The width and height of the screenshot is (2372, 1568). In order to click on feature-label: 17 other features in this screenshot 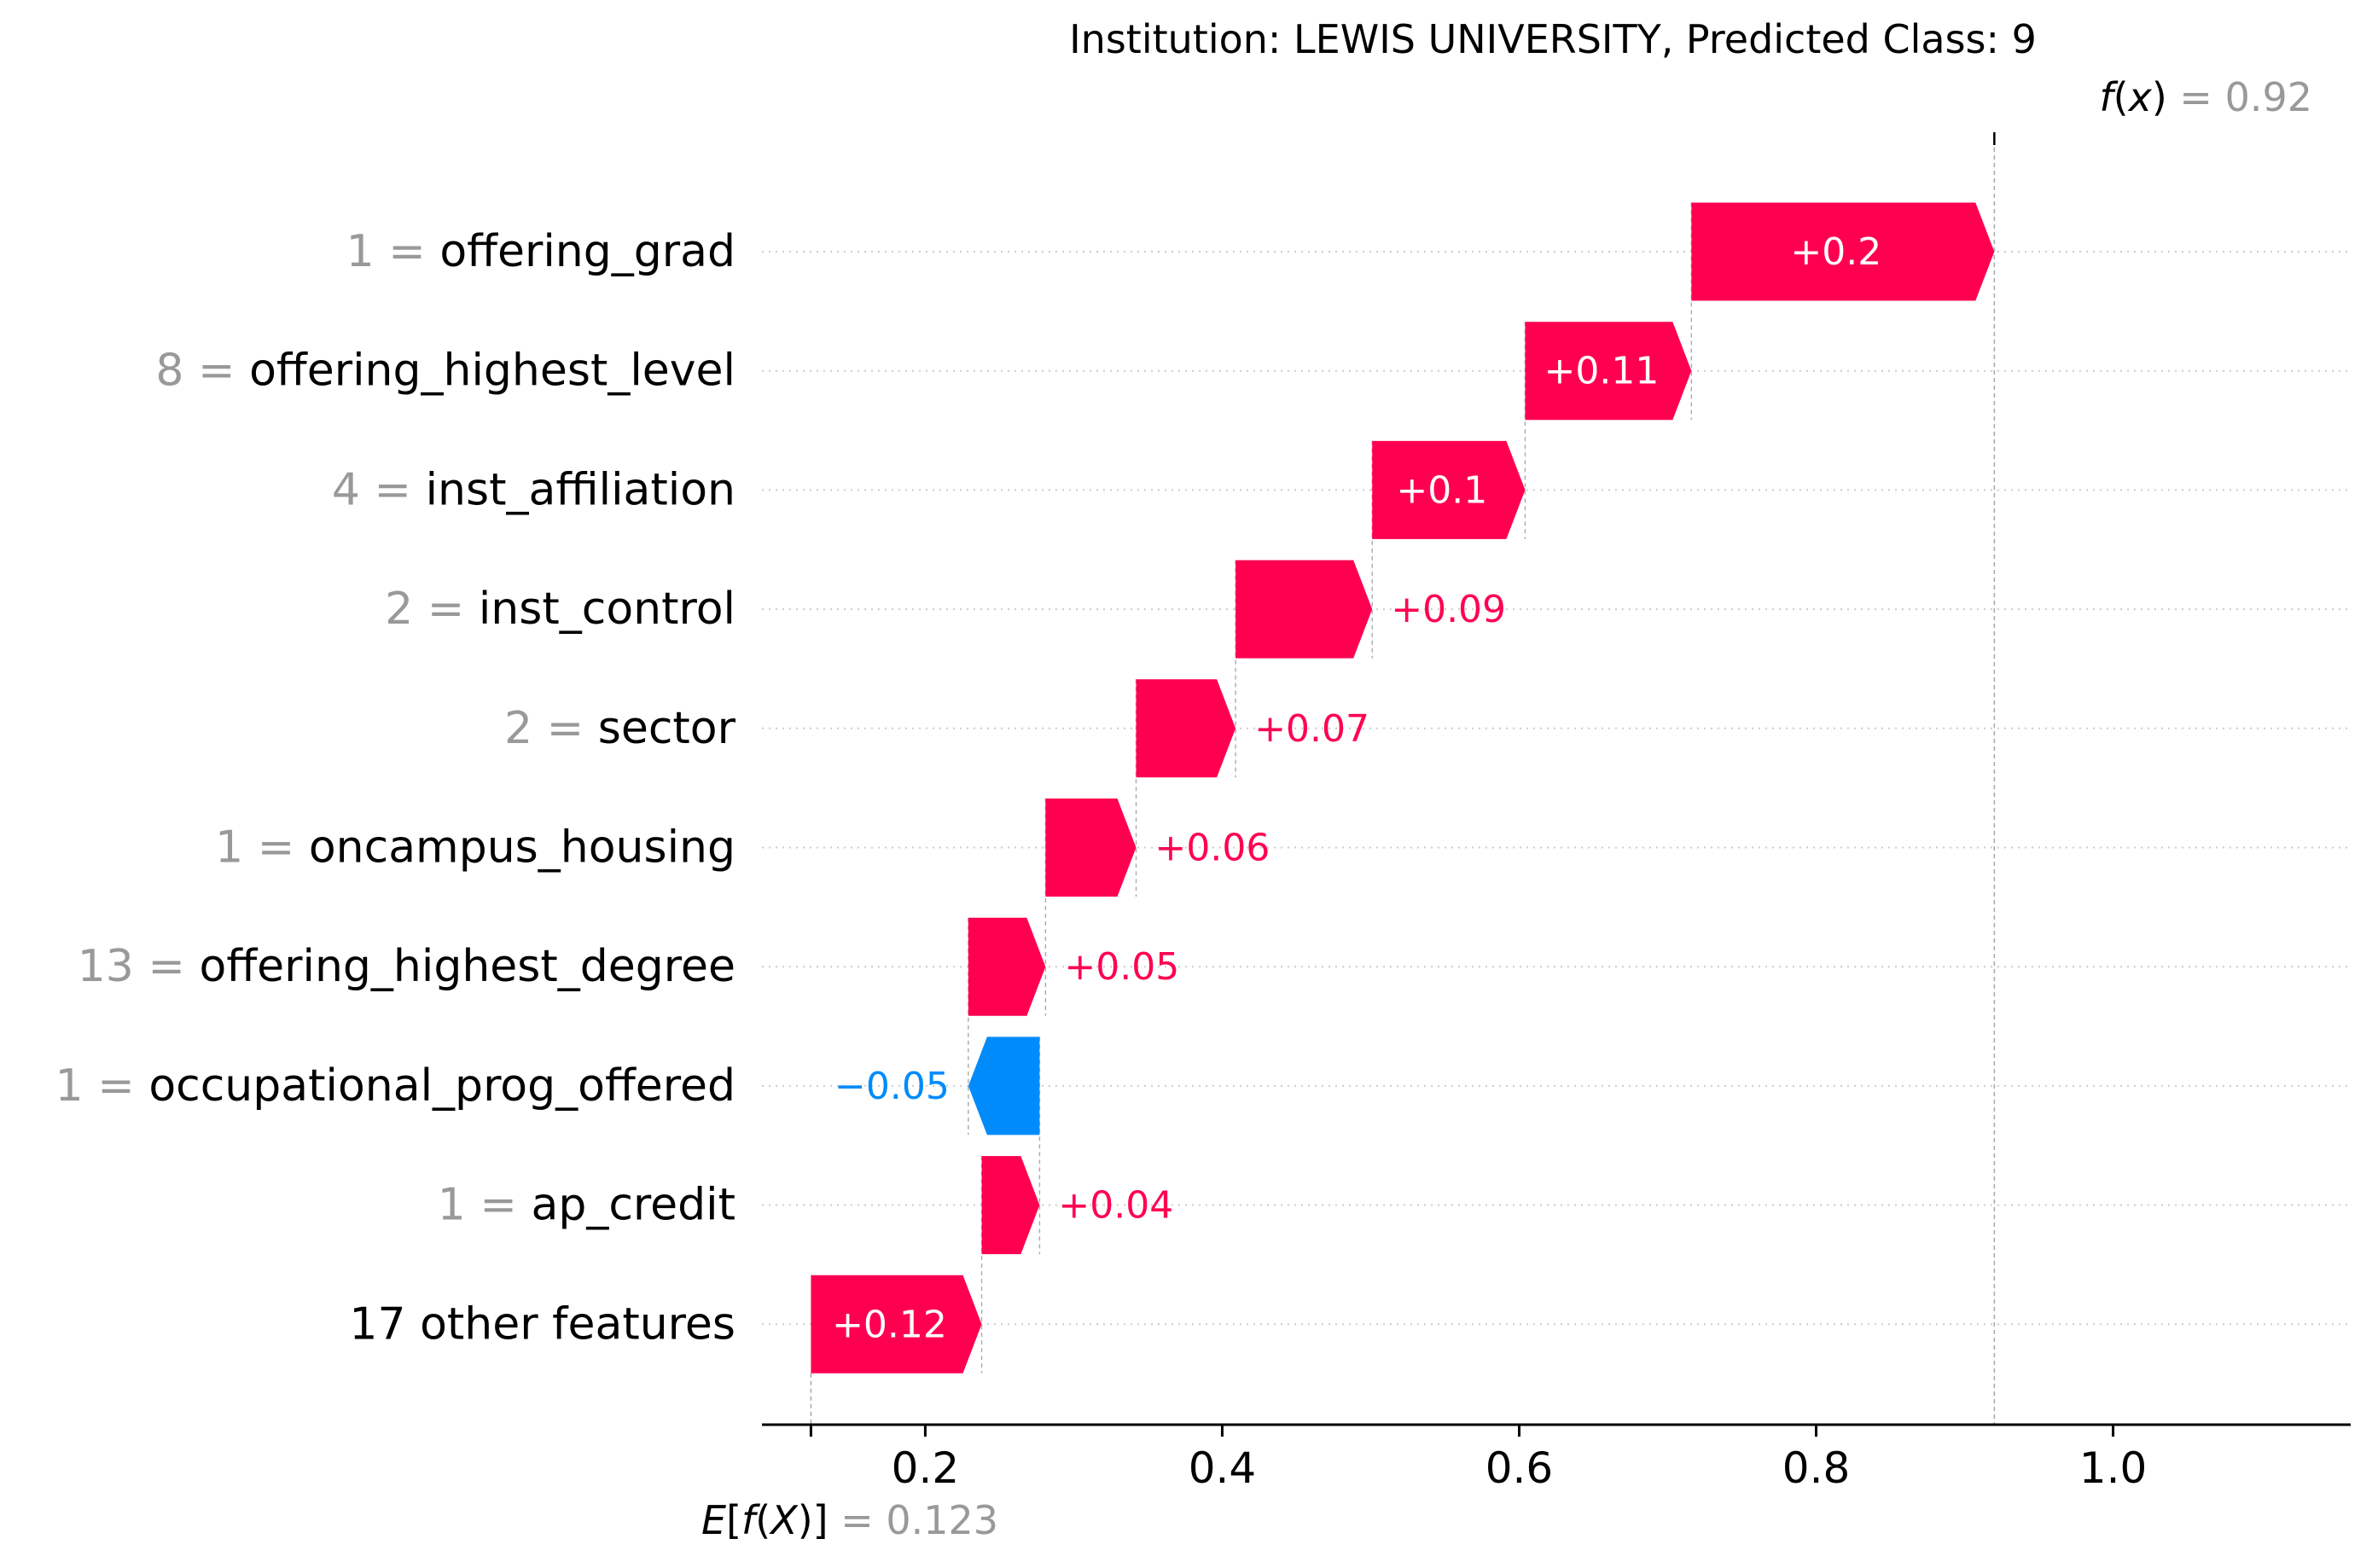, I will do `click(542, 1324)`.